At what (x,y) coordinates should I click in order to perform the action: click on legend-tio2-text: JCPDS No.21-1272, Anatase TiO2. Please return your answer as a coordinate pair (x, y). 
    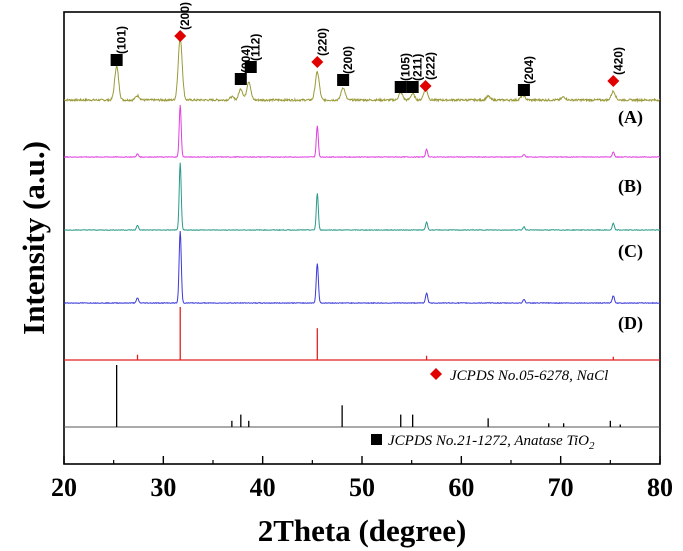
    Looking at the image, I should click on (491, 442).